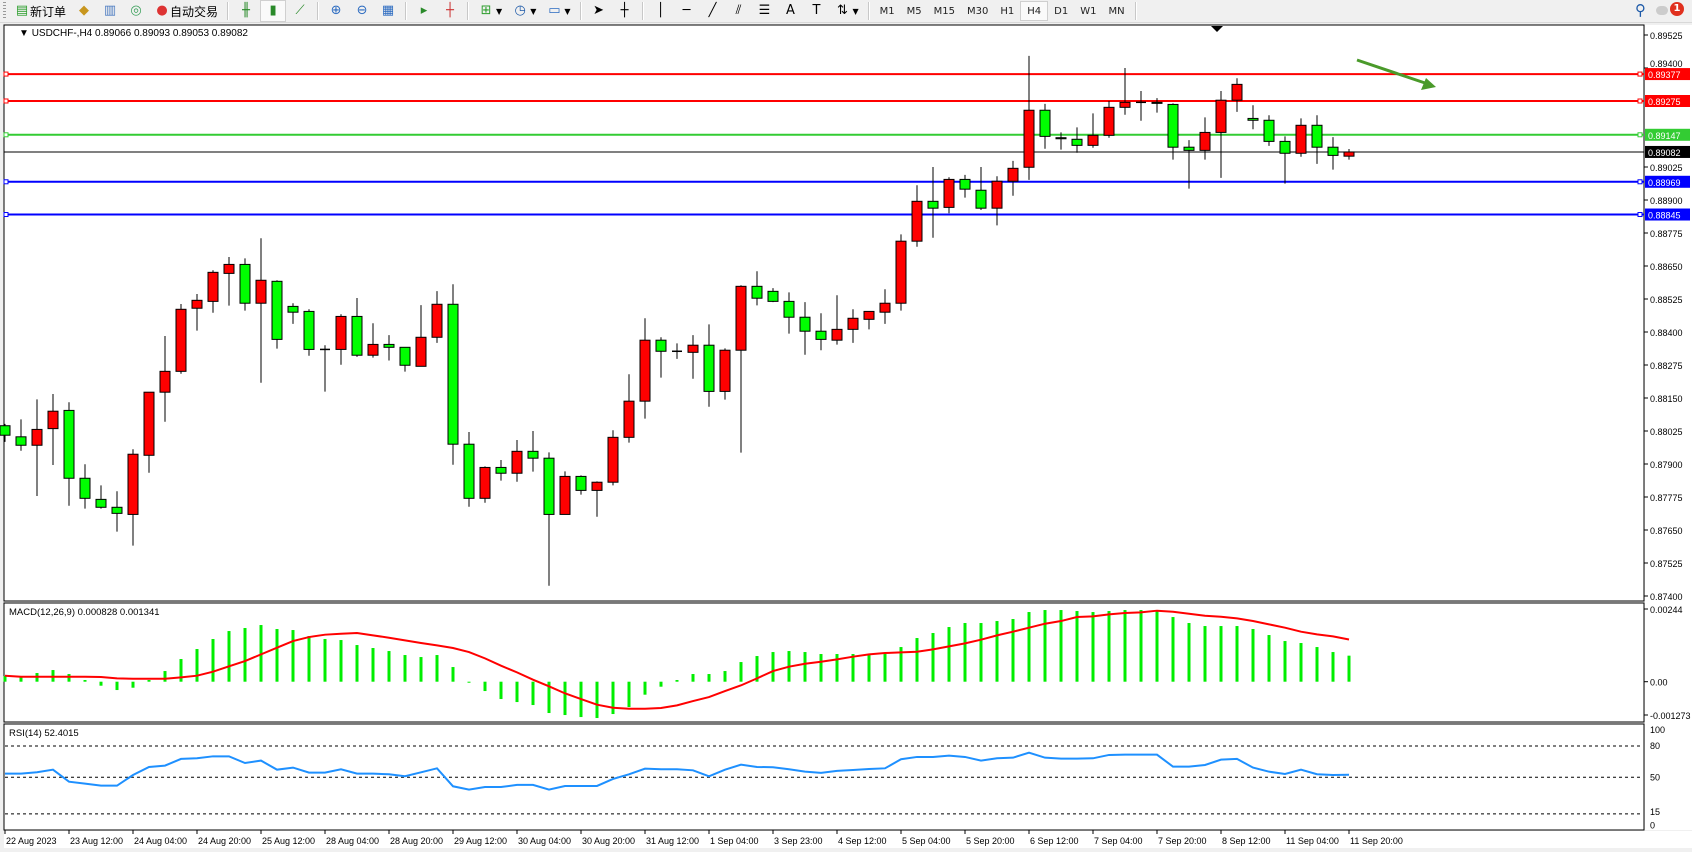  What do you see at coordinates (388, 11) in the screenshot?
I see `tile-windows-button: ▦` at bounding box center [388, 11].